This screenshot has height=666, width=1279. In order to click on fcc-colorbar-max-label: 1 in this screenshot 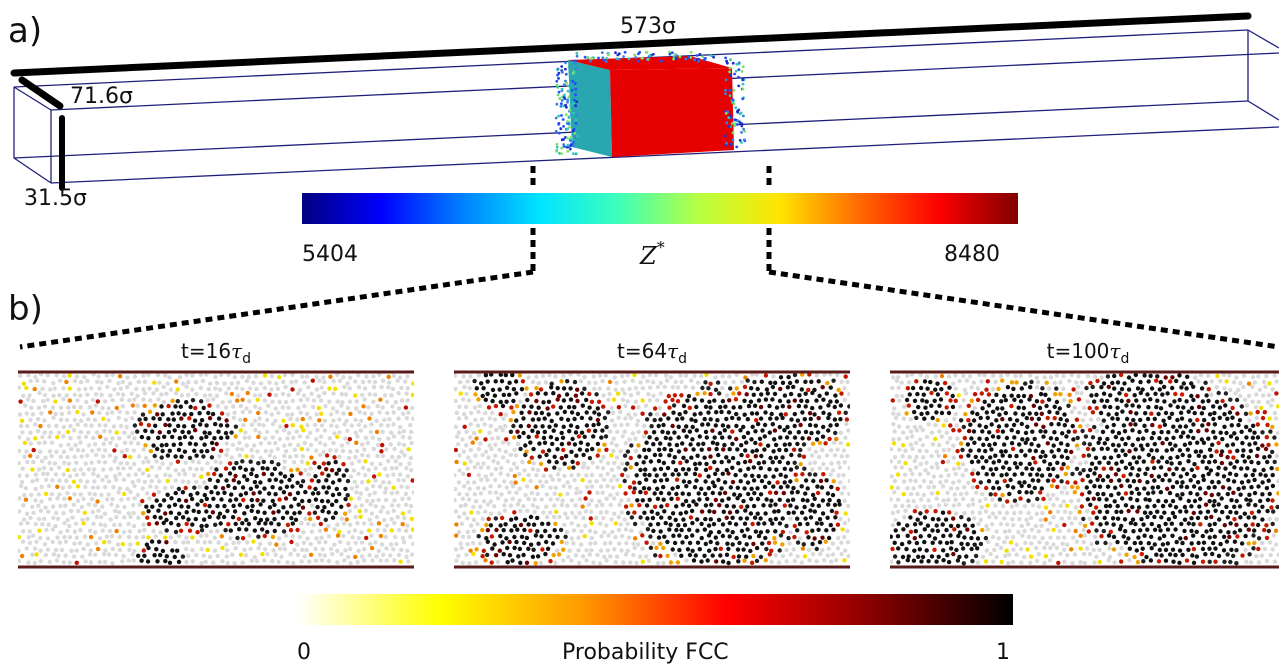, I will do `click(1003, 652)`.